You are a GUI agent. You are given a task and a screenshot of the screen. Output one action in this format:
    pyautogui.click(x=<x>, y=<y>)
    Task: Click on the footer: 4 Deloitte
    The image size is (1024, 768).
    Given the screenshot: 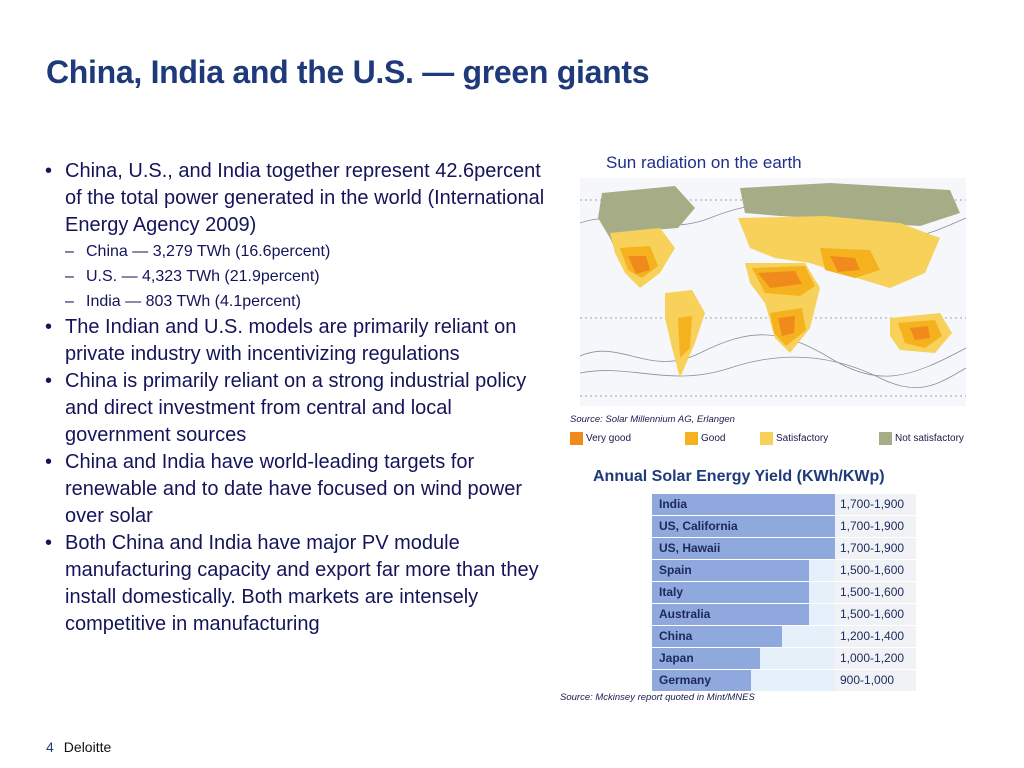 What is the action you would take?
    pyautogui.click(x=78, y=747)
    